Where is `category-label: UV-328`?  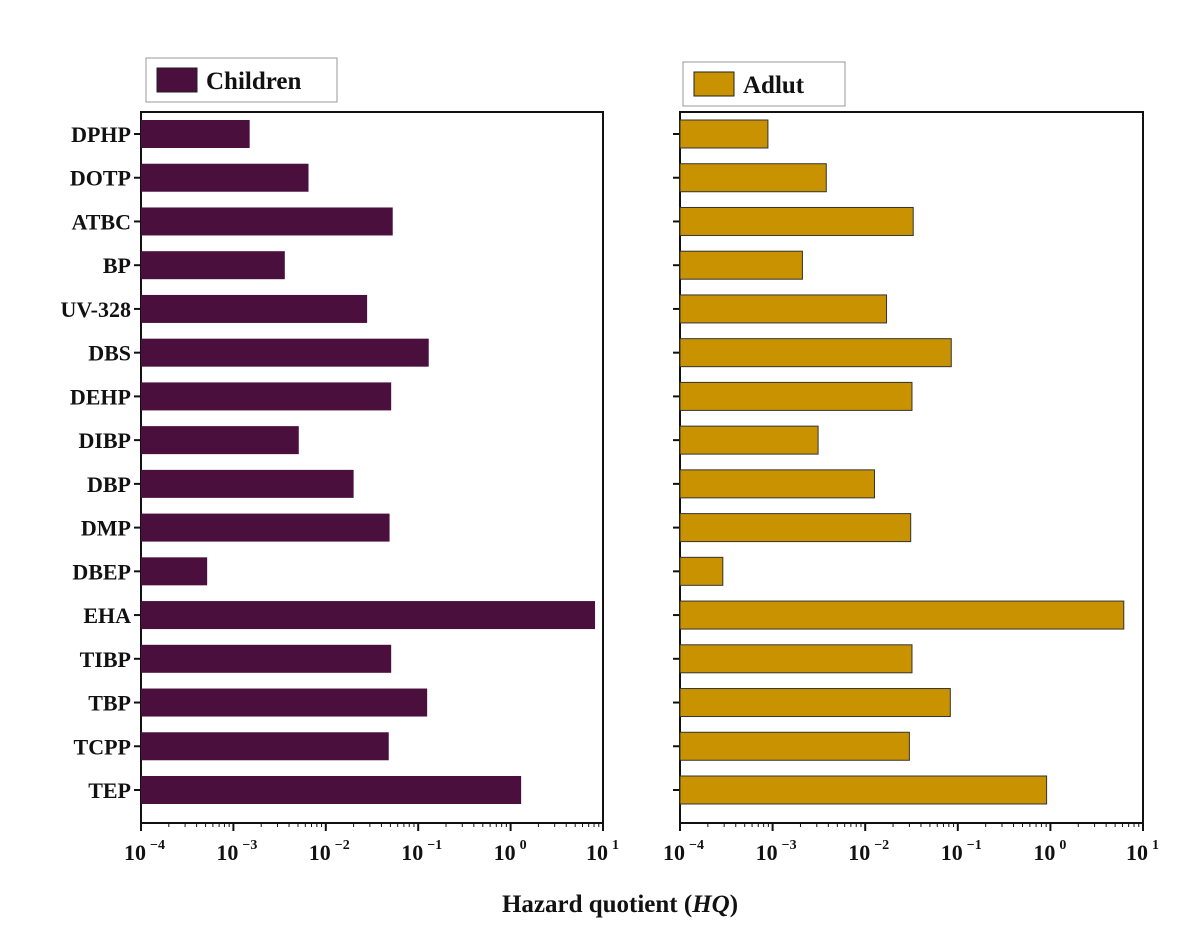 category-label: UV-328 is located at coordinates (96, 309).